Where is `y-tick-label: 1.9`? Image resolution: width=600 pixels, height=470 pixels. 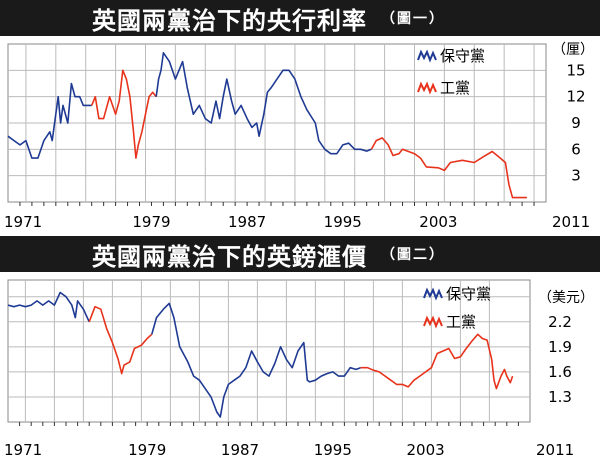
y-tick-label: 1.9 is located at coordinates (560, 347).